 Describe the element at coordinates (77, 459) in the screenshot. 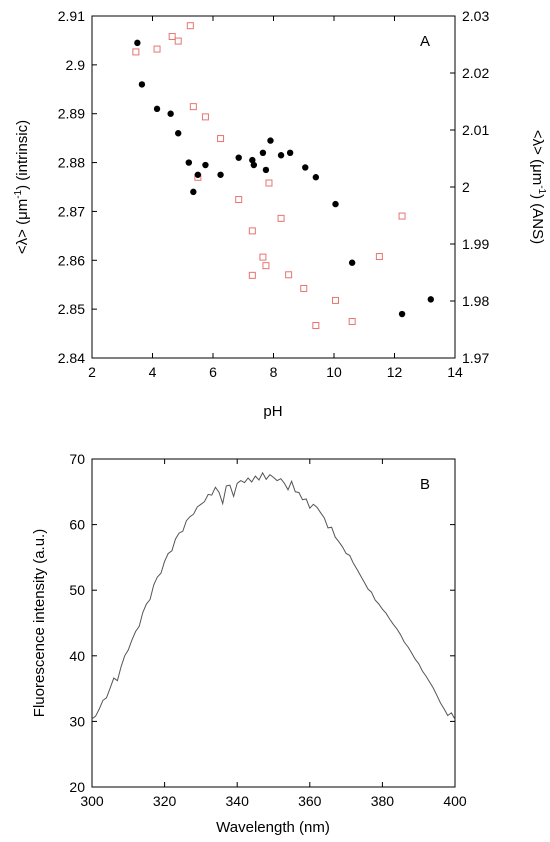

I see `panel-b-y-tick-label: 70` at that location.